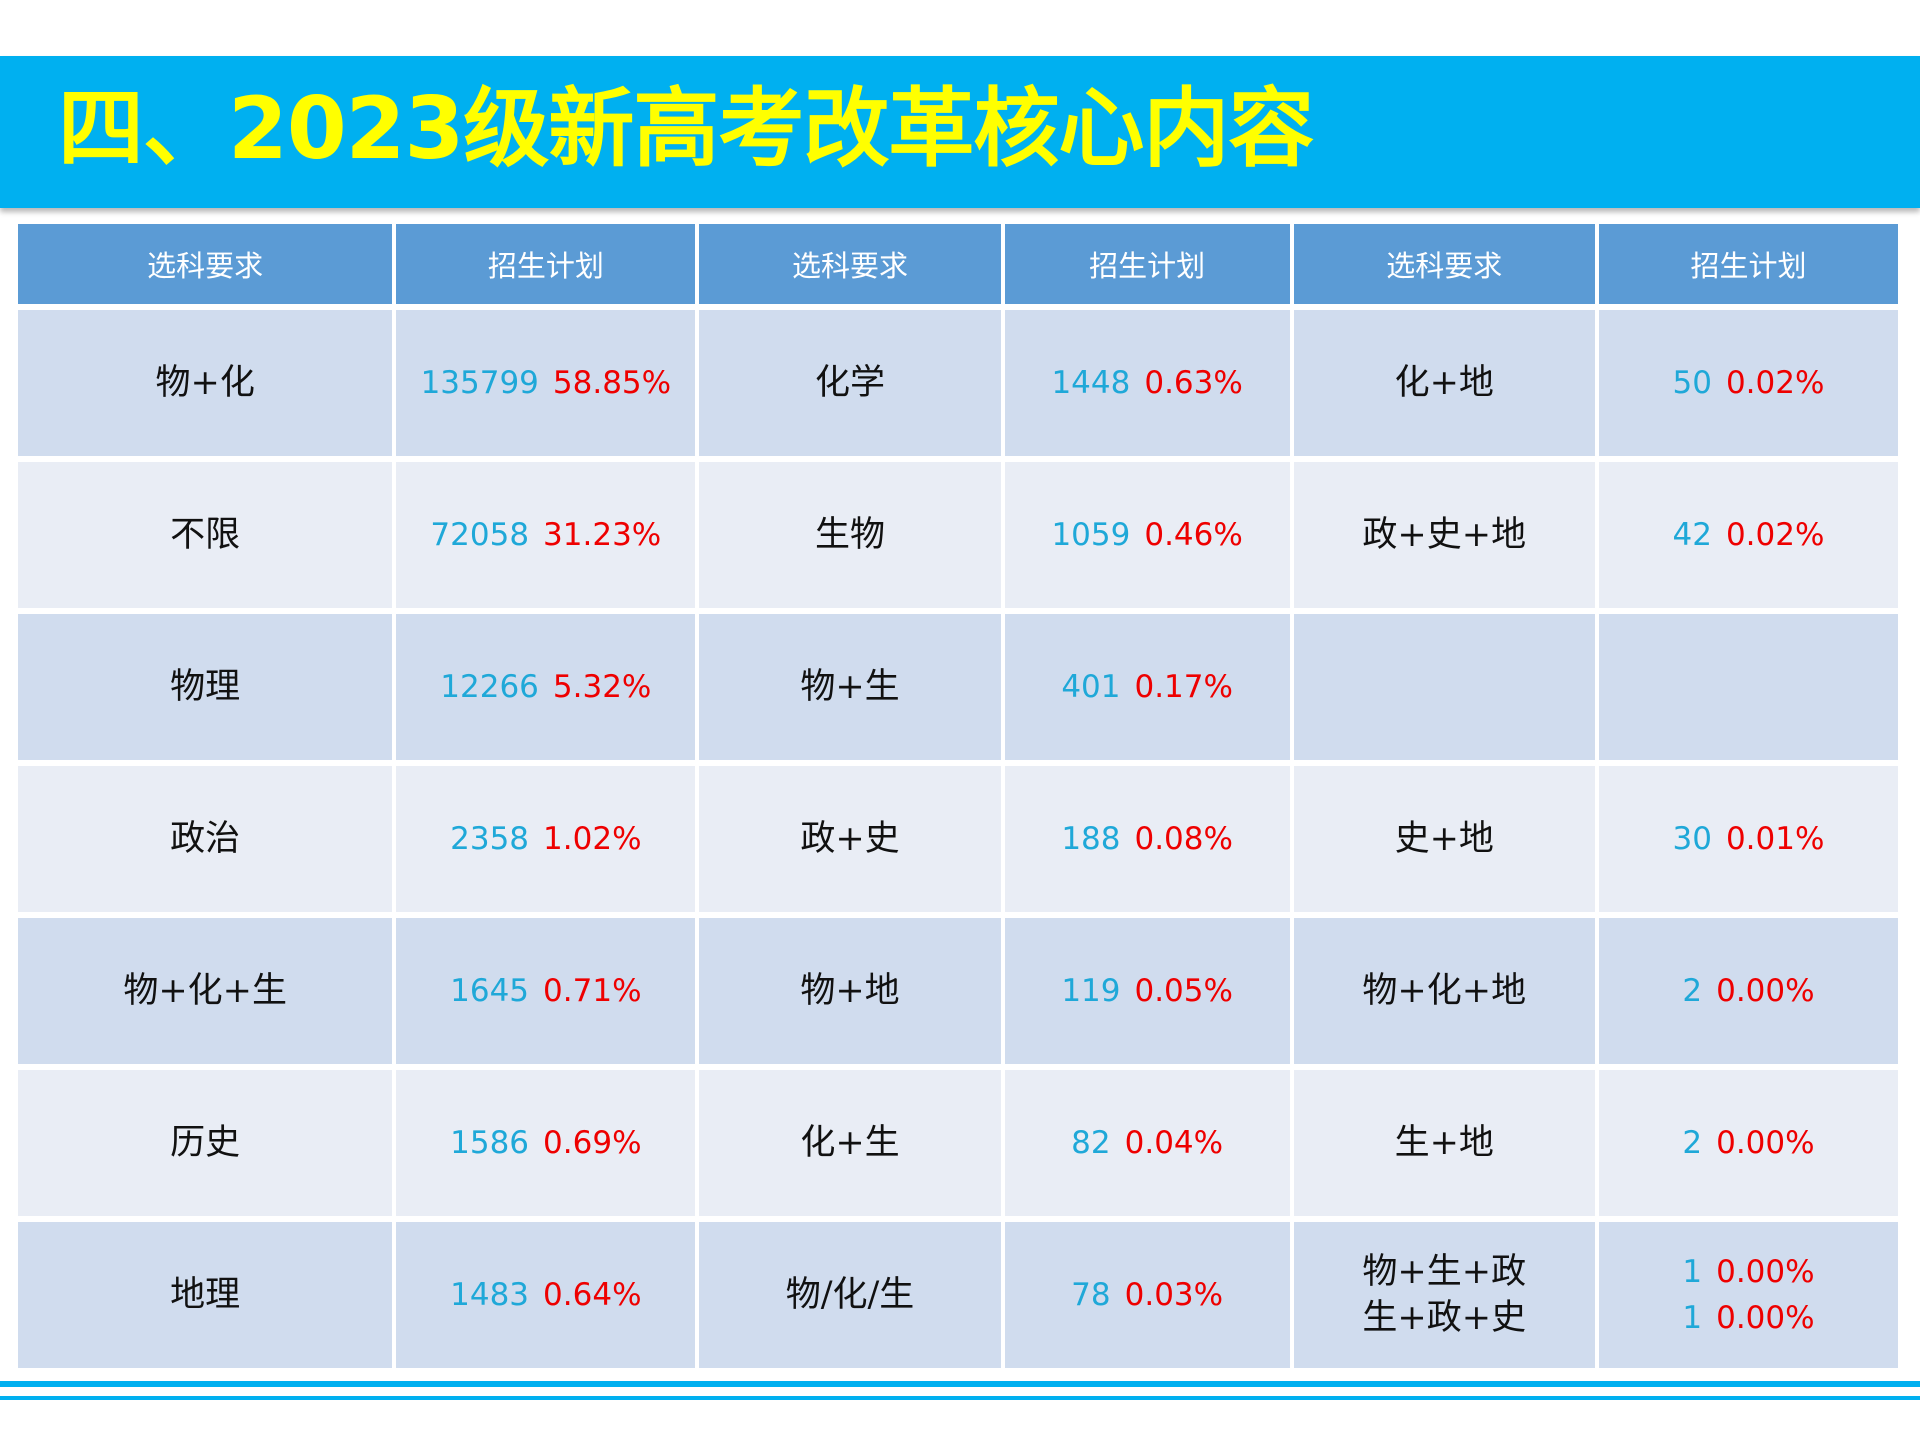 The height and width of the screenshot is (1440, 1920). I want to click on plan-entry: 1645 0.71%, so click(545, 991).